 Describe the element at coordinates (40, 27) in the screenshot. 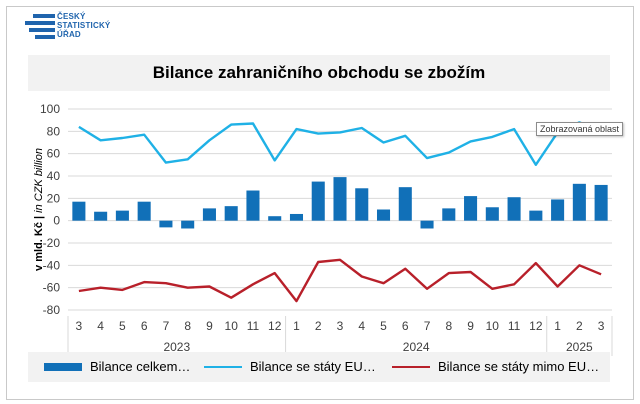

I see `czso-logo-mark-icon` at that location.